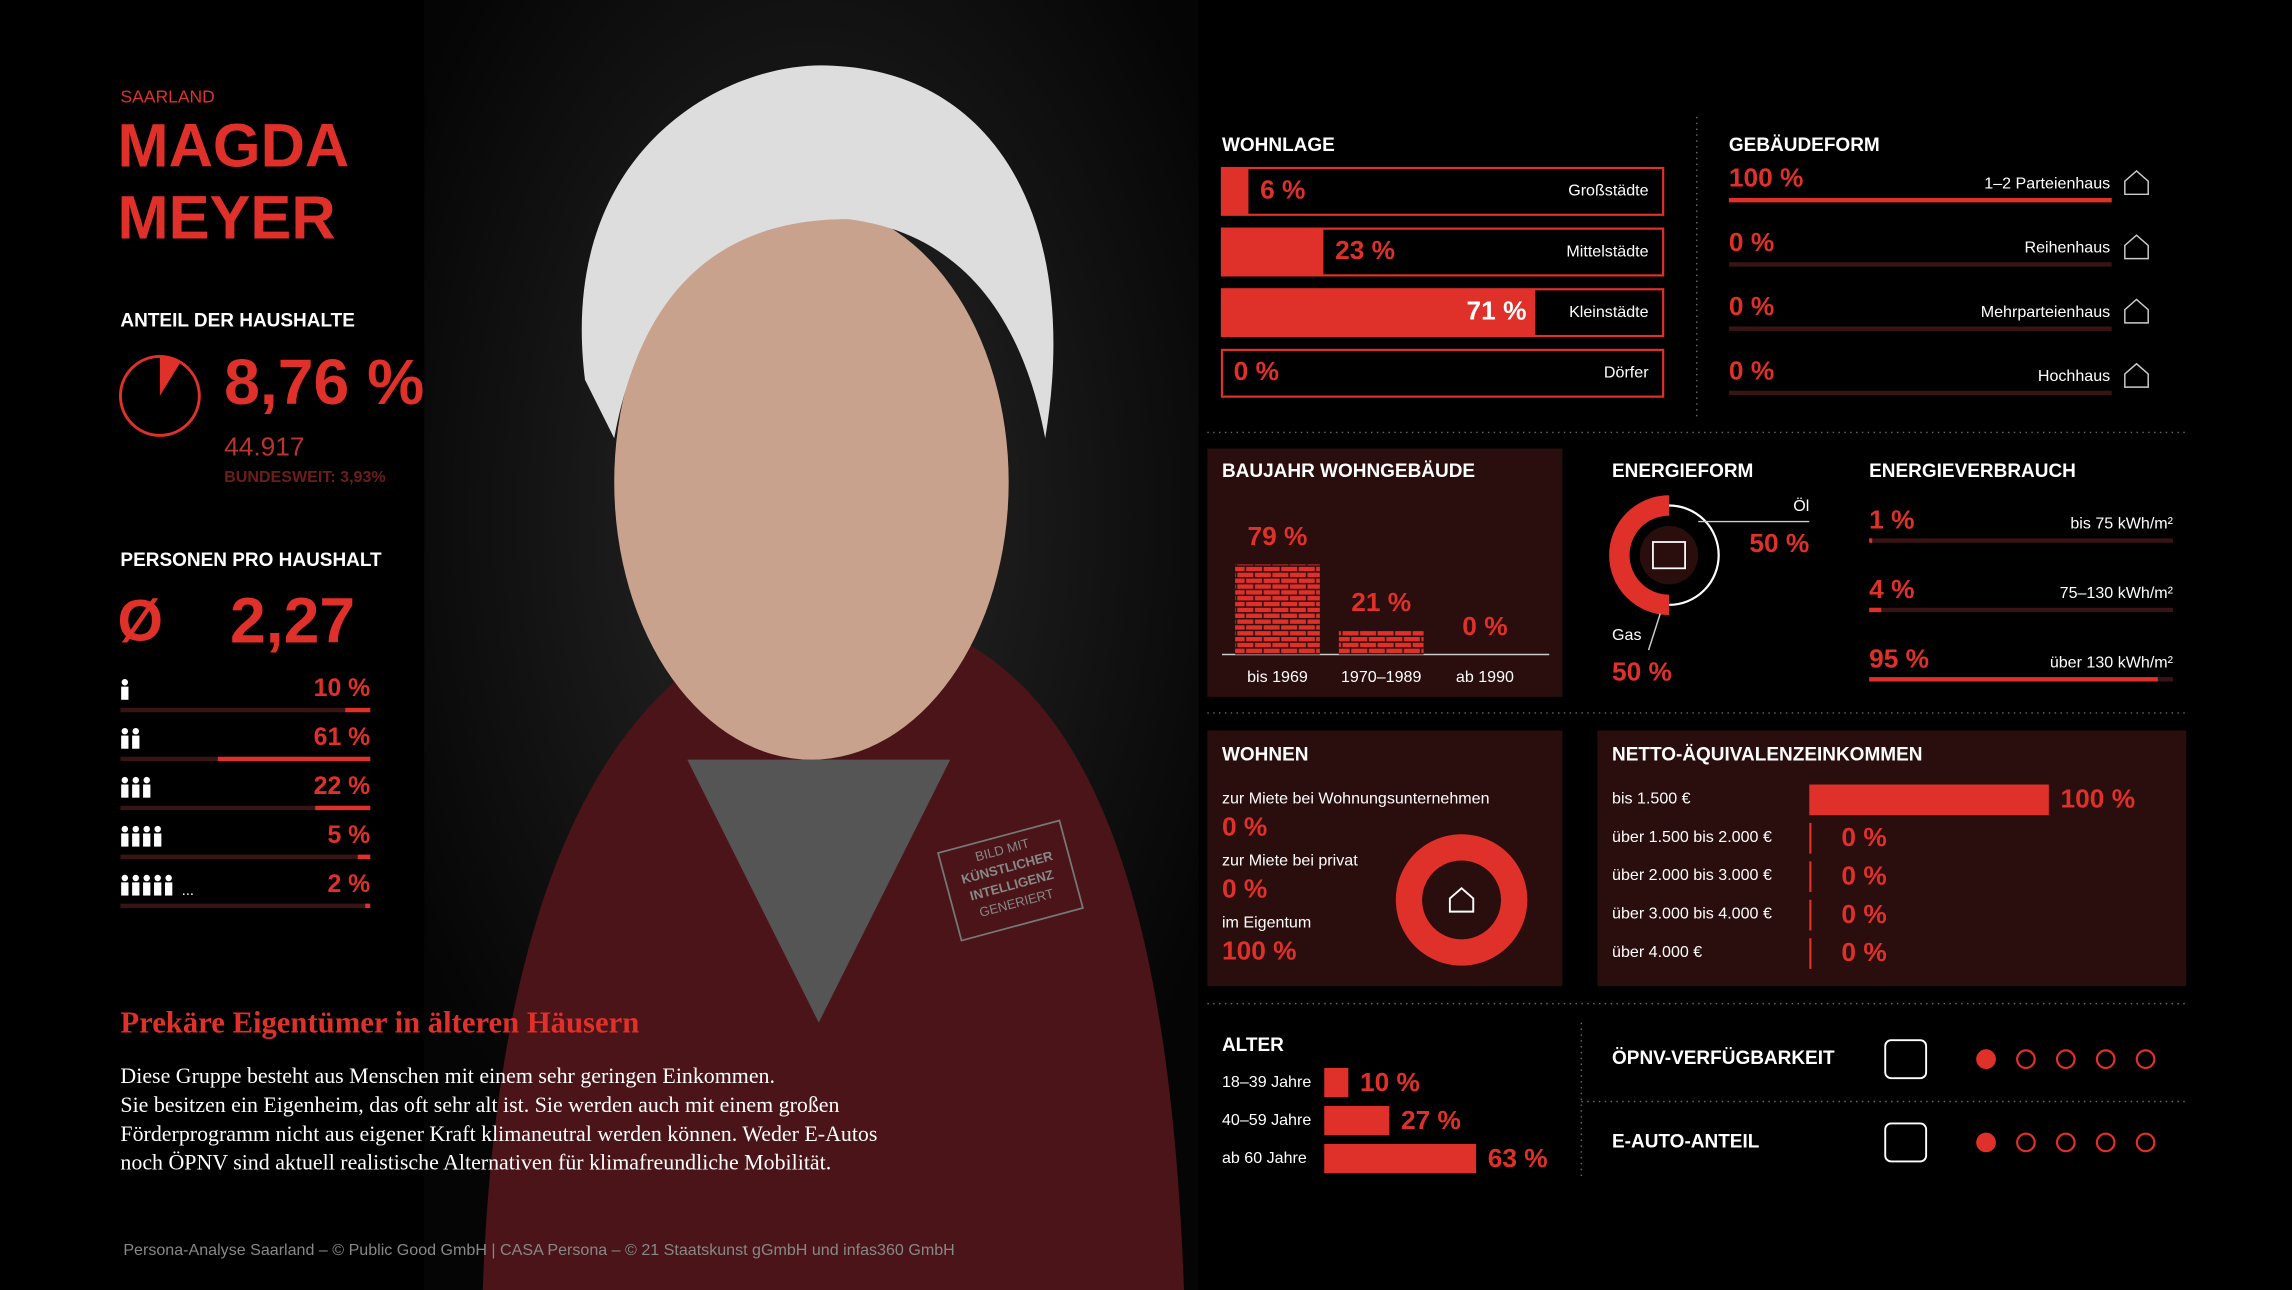 The image size is (2292, 1290). Describe the element at coordinates (379, 1023) in the screenshot. I see `article-title: Prekäre Eigentümer in älteren Häusern` at that location.